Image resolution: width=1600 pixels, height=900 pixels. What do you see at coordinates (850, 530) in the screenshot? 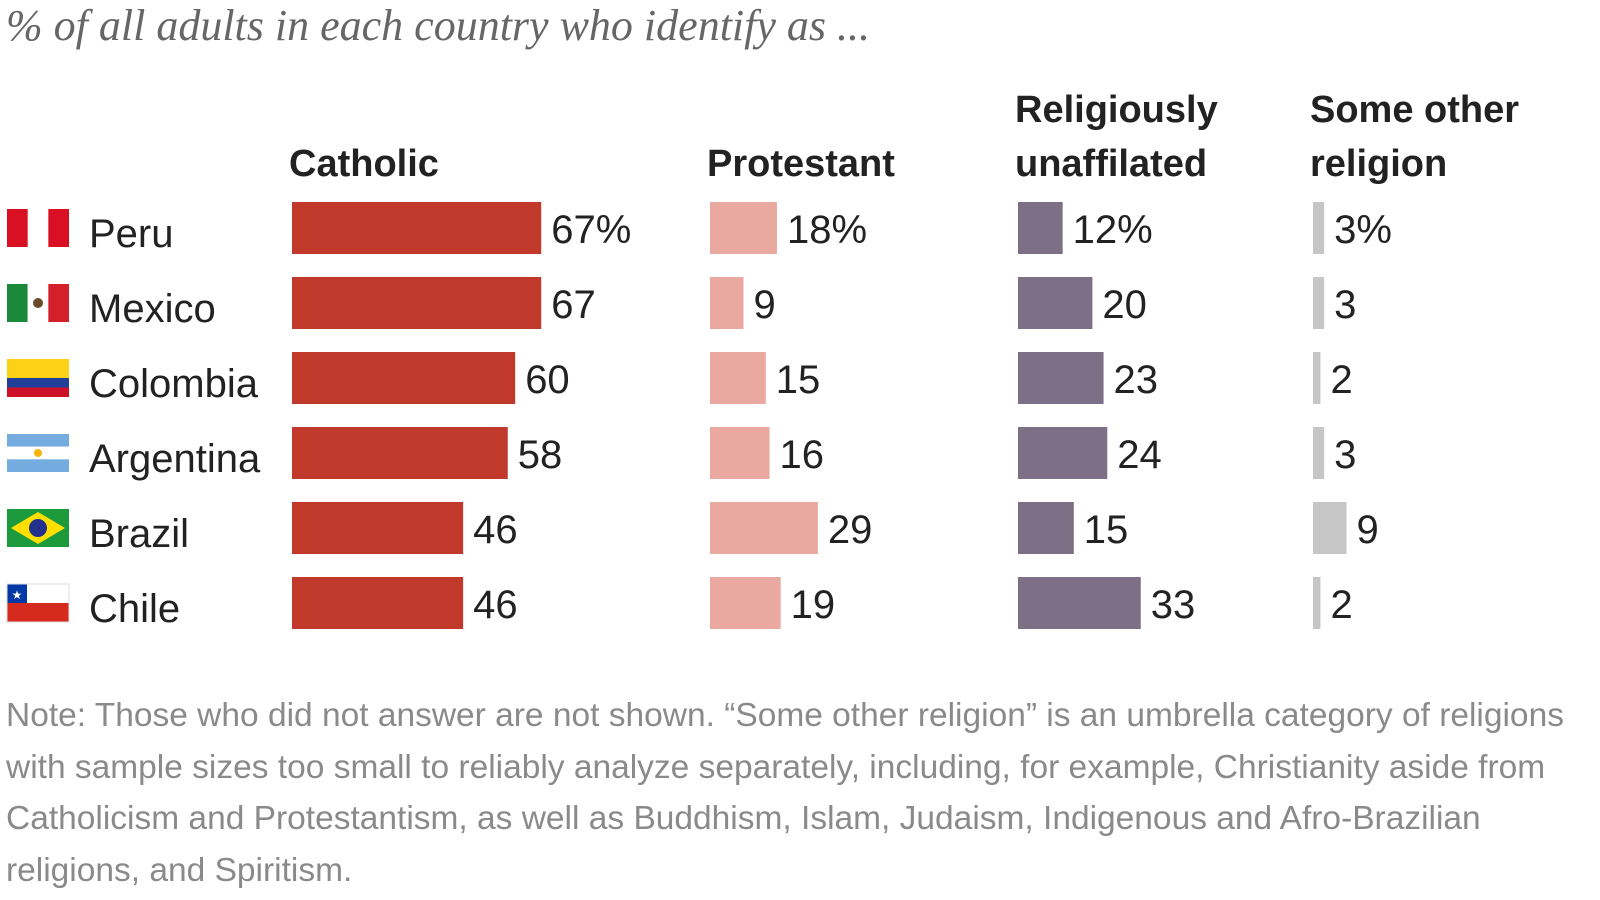
I see `value-label-protestant-brazil: 29` at bounding box center [850, 530].